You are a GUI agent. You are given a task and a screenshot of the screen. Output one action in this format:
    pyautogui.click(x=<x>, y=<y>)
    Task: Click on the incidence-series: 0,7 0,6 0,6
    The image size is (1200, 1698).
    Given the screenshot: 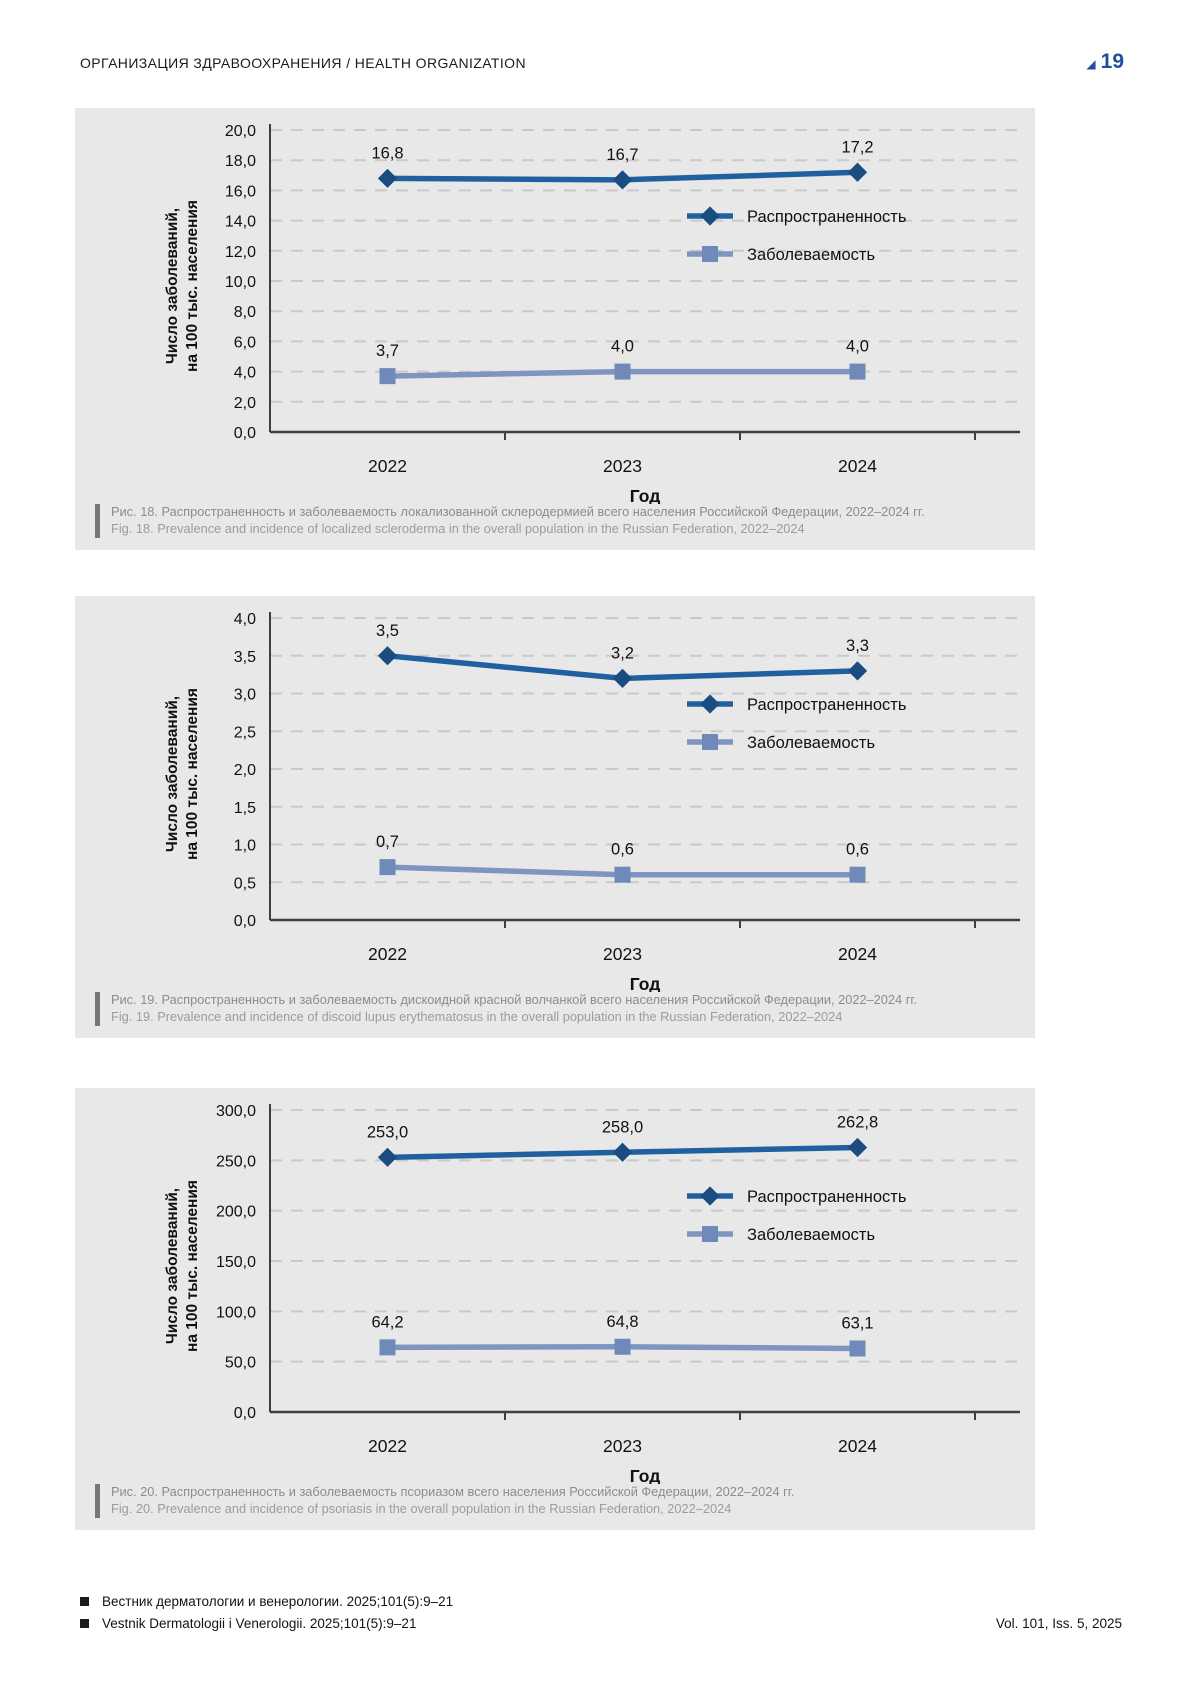 What is the action you would take?
    pyautogui.click(x=622, y=858)
    